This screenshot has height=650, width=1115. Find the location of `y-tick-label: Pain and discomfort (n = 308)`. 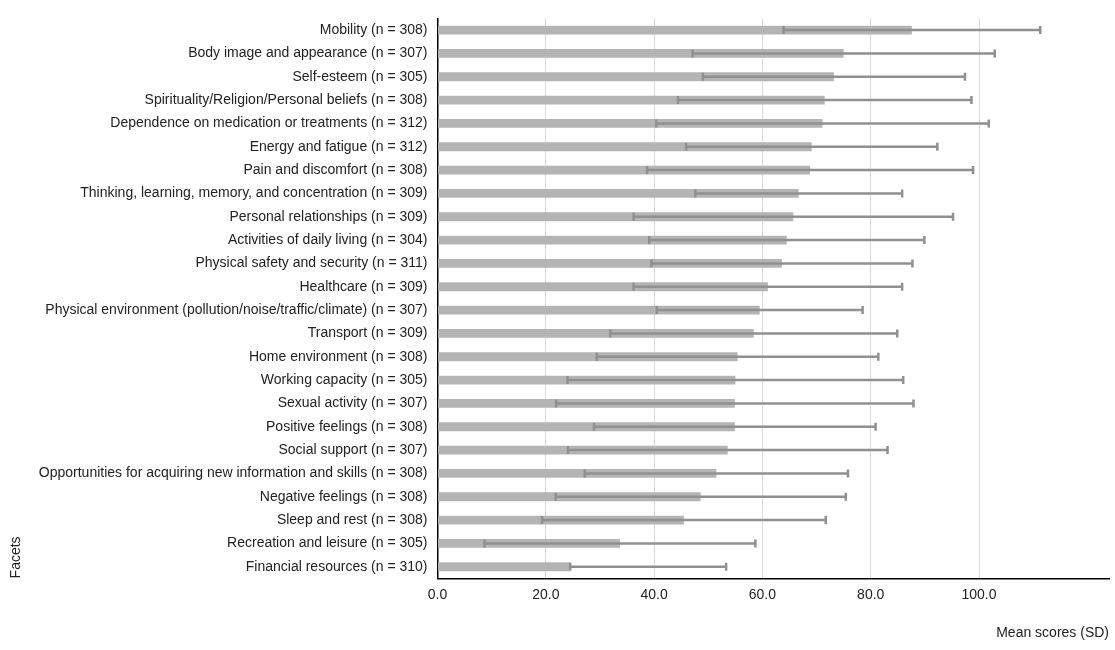

y-tick-label: Pain and discomfort (n = 308) is located at coordinates (335, 168).